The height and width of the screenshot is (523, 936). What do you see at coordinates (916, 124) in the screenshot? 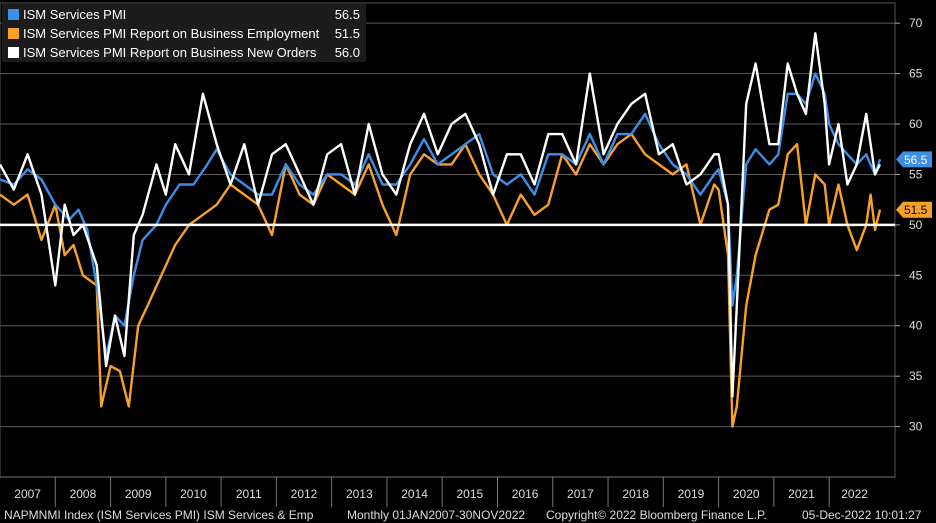
I see `y-tick-label: 60` at bounding box center [916, 124].